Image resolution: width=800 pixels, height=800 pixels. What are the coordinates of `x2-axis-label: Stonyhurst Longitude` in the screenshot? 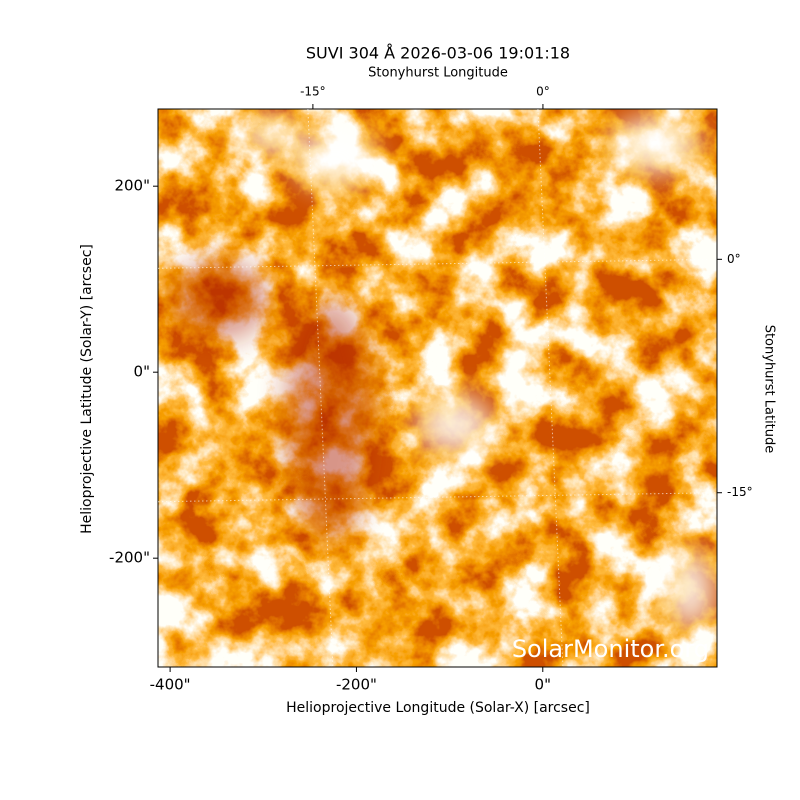 It's located at (438, 73).